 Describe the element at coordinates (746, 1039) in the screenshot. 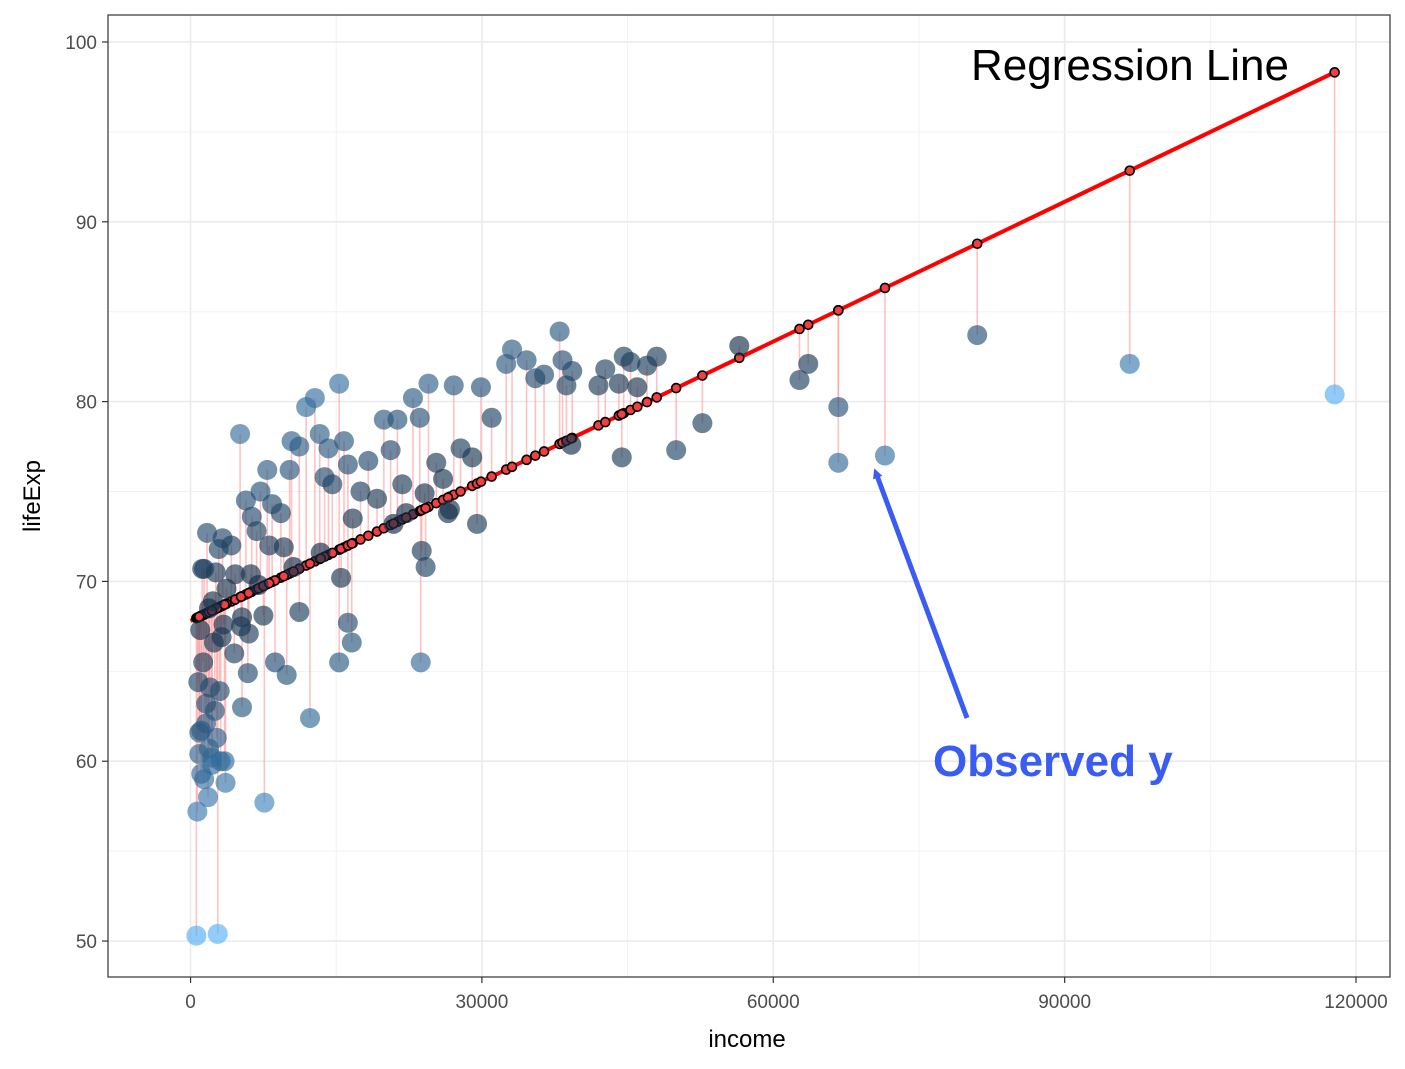

I see `x-axis-title: income` at that location.